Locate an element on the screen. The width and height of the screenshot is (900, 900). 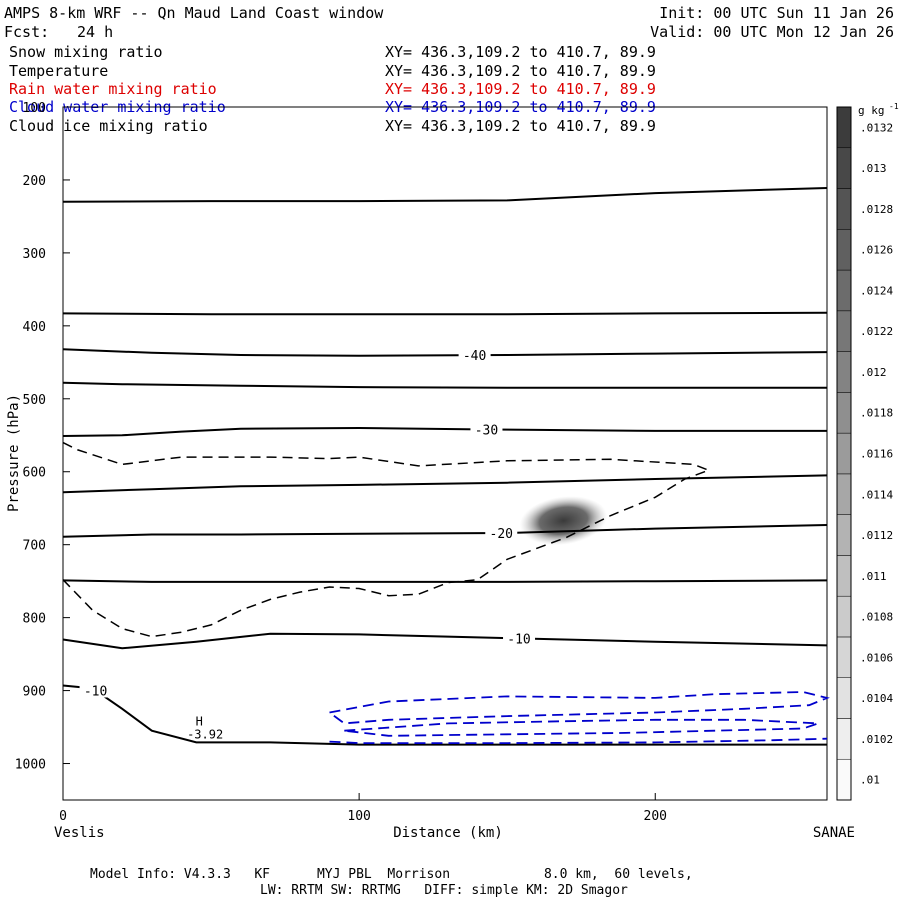
colorbar-frame is located at coordinates (844, 453).